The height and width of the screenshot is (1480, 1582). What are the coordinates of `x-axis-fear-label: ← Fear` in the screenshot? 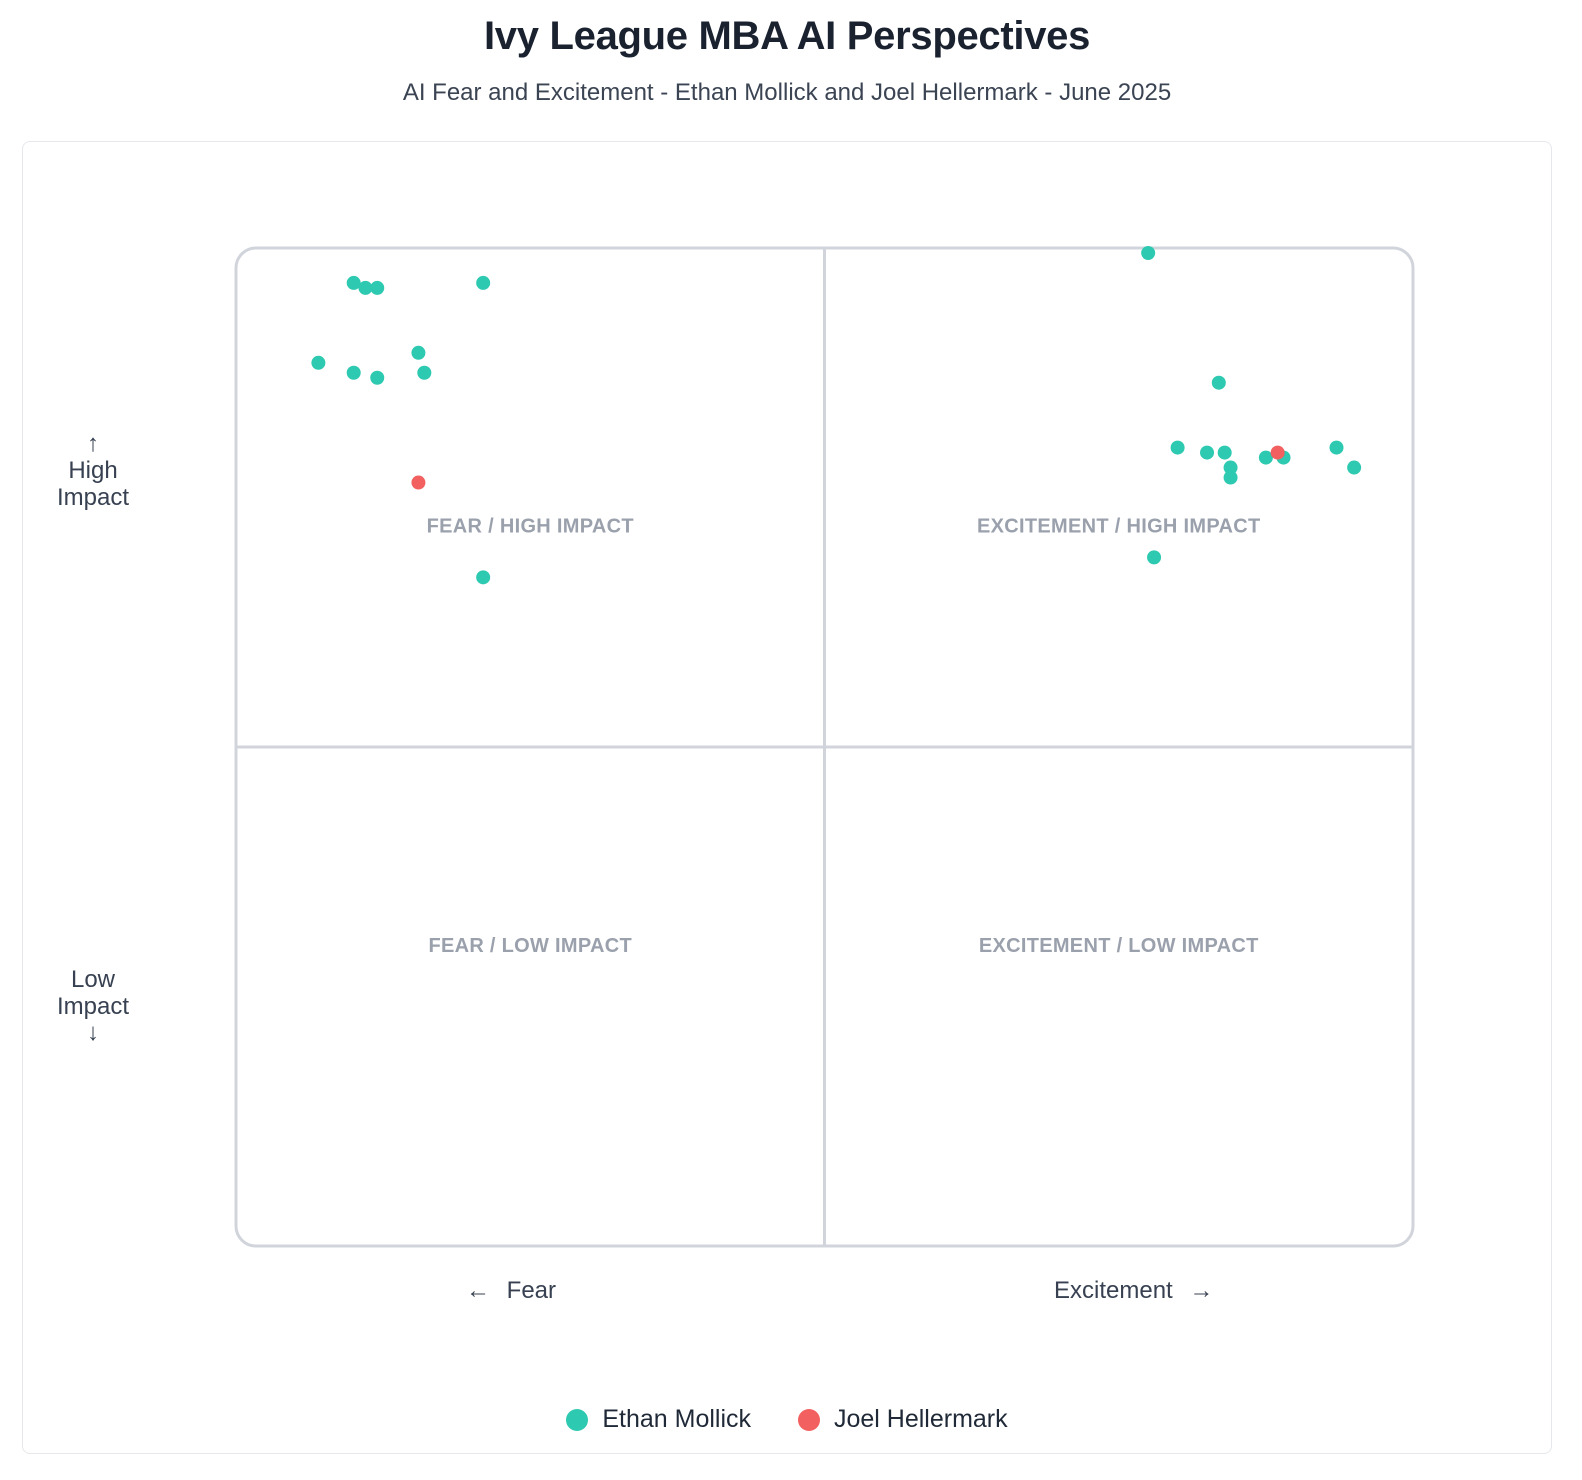 It's located at (511, 1291).